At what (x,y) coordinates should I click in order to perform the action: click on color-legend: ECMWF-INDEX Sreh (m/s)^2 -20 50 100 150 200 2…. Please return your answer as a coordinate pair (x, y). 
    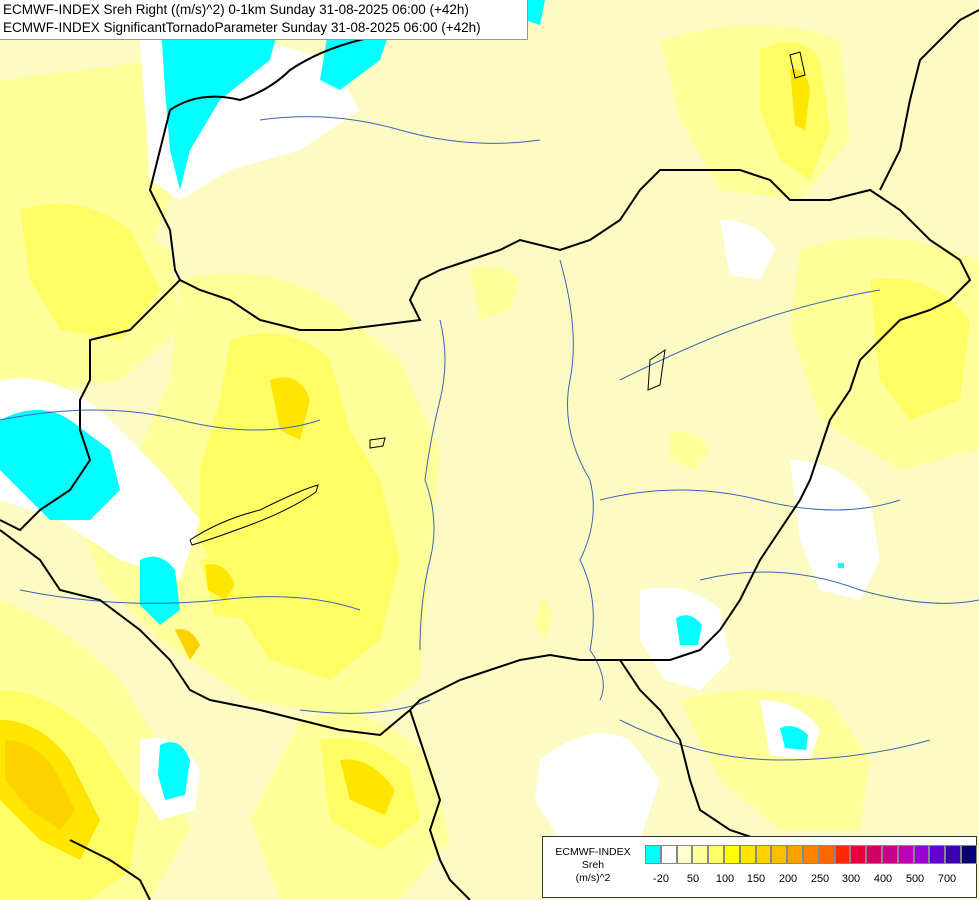
    Looking at the image, I should click on (759, 867).